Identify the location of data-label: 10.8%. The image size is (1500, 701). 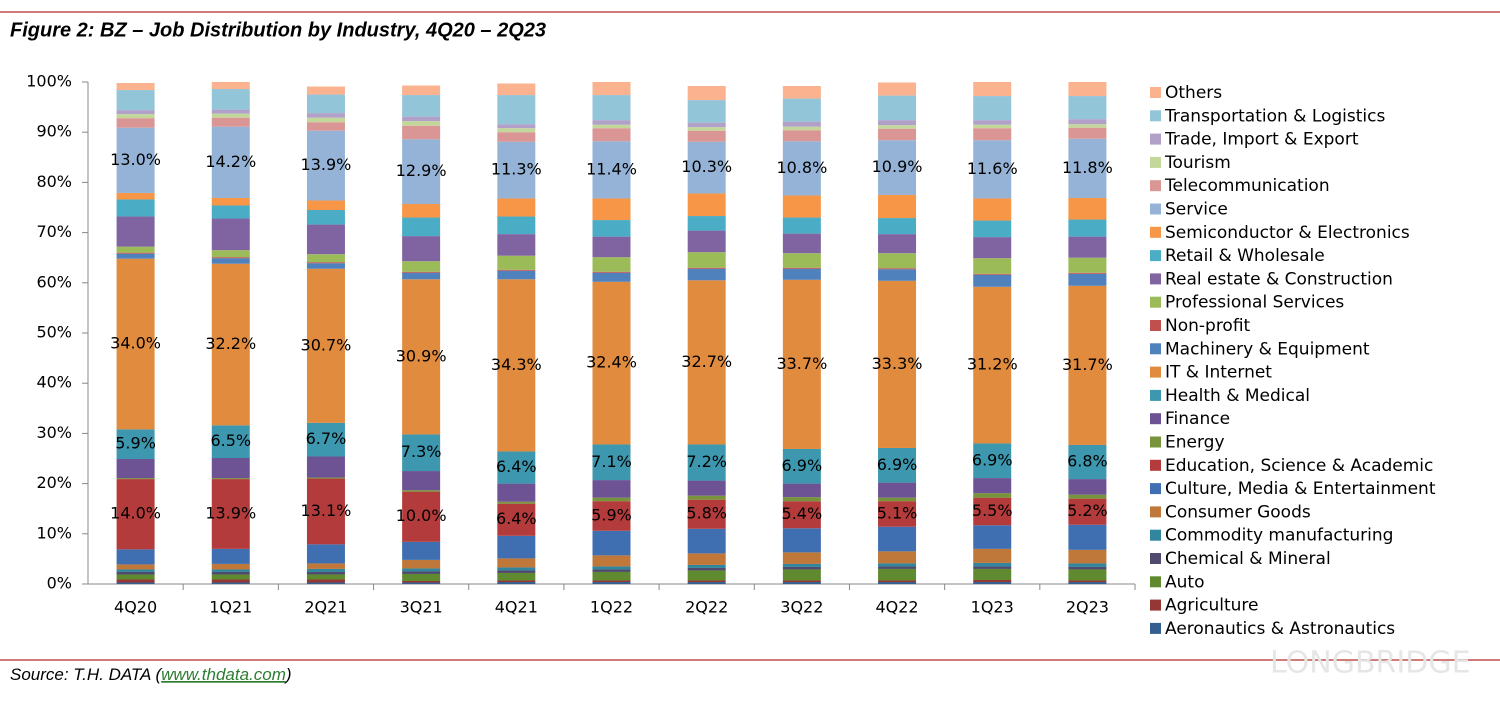
(801, 167).